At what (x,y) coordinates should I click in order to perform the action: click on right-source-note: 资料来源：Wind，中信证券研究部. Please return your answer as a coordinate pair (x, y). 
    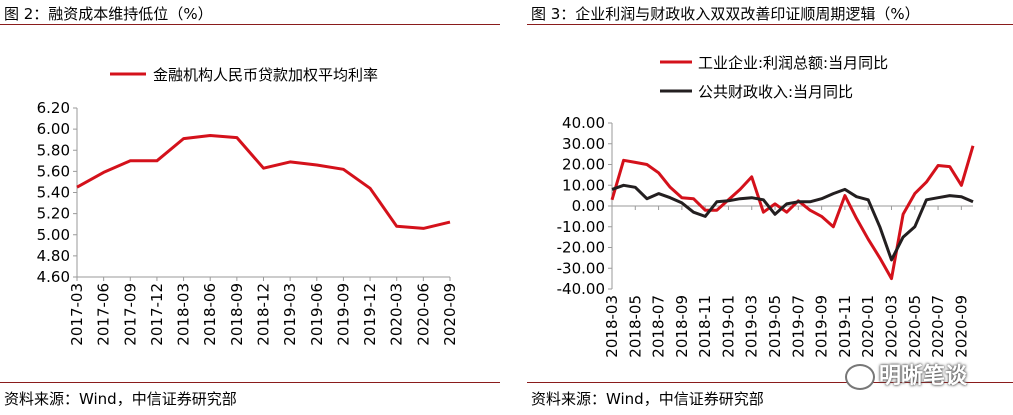
    Looking at the image, I should click on (647, 399).